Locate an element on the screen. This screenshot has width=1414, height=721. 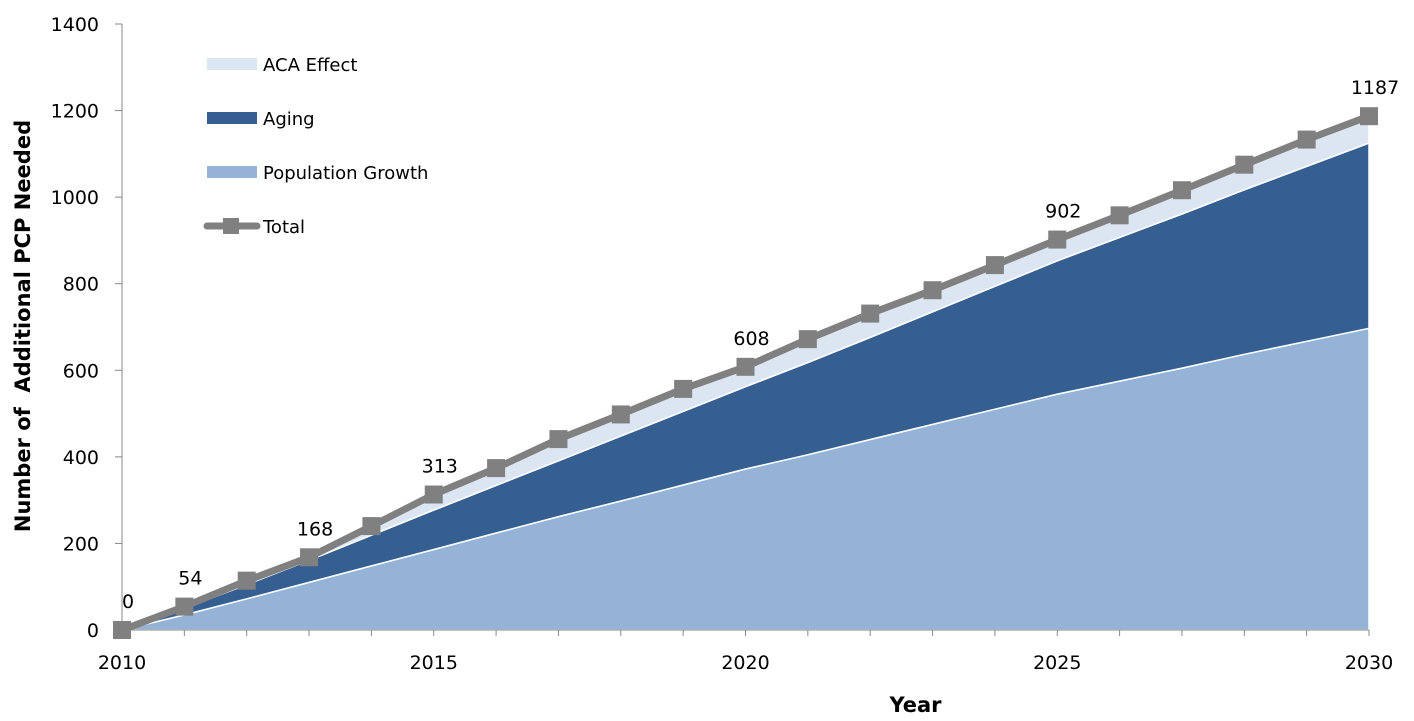
x-tick-label: 2030 is located at coordinates (1369, 663).